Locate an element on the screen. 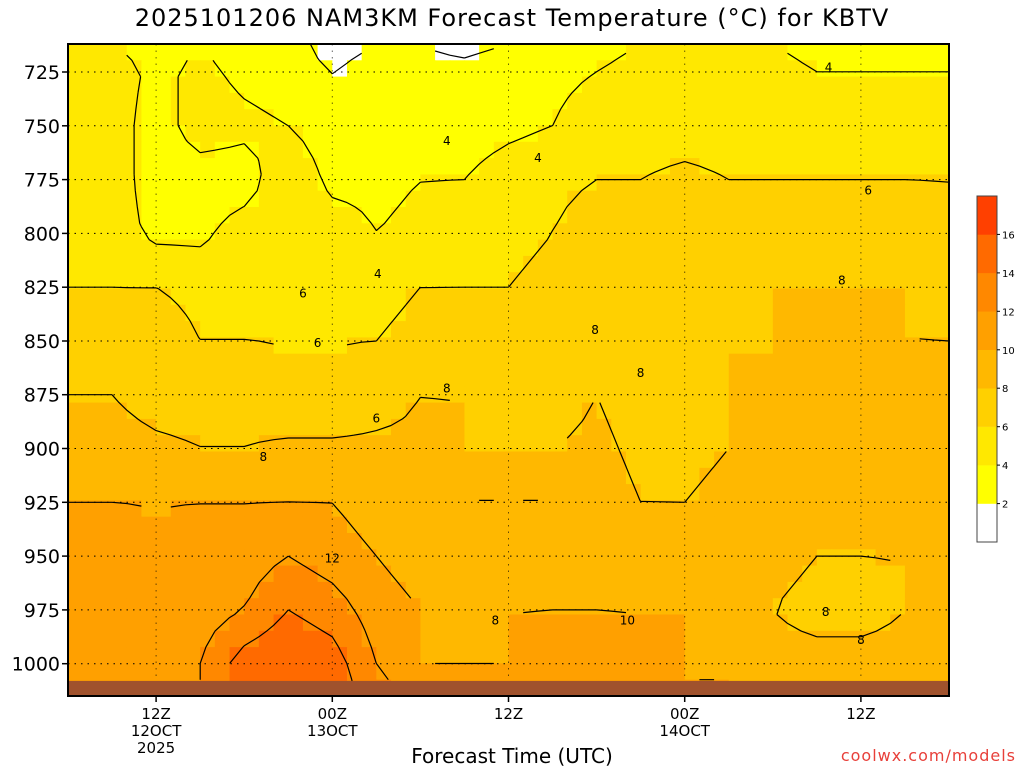  site-credit: coolwx.com/models is located at coordinates (928, 755).